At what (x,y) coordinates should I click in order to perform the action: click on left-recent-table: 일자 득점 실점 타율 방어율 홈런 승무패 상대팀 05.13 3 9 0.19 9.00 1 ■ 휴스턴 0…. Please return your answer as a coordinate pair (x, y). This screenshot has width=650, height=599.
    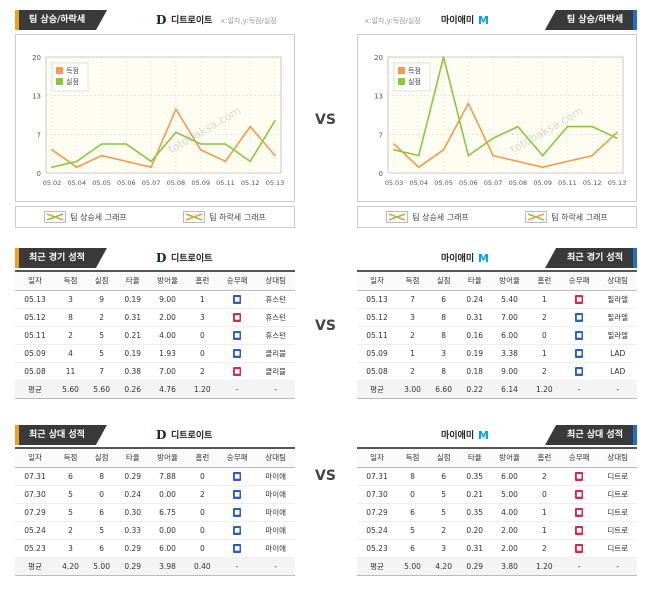
    Looking at the image, I should click on (155, 335).